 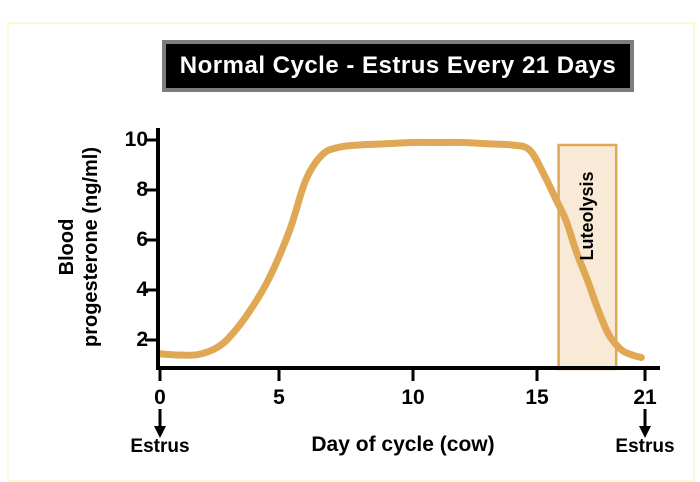 I want to click on x-tick-label-10: 10, so click(x=413, y=397).